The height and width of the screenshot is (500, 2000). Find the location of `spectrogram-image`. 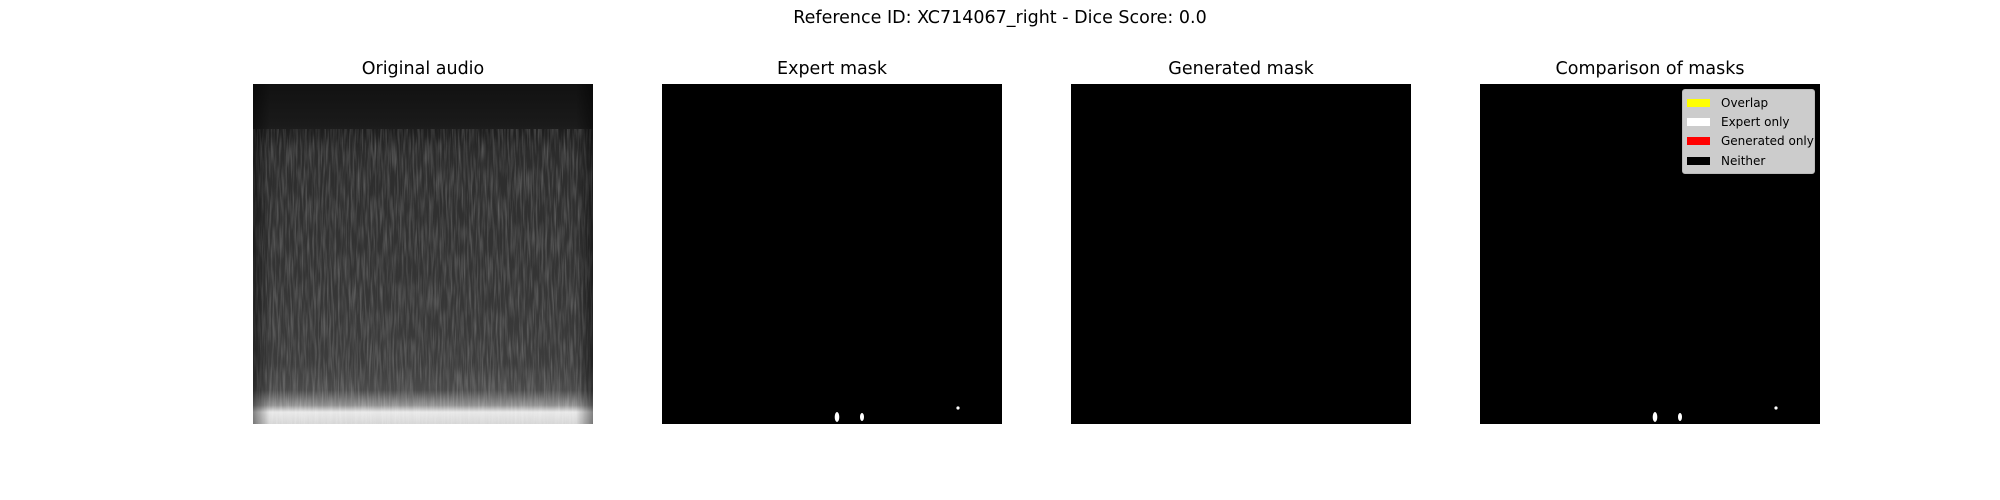

spectrogram-image is located at coordinates (423, 254).